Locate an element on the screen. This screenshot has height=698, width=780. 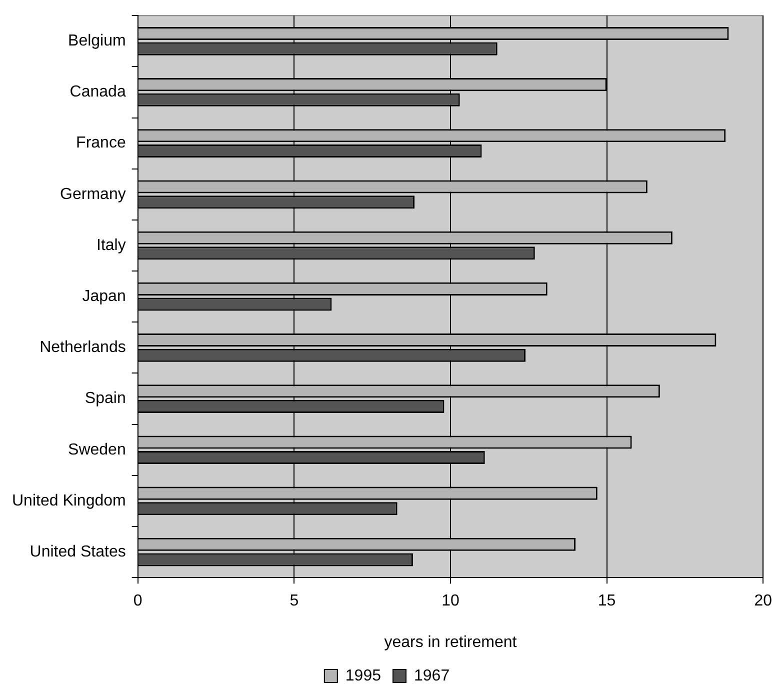
y-tick-label: Sweden is located at coordinates (97, 449).